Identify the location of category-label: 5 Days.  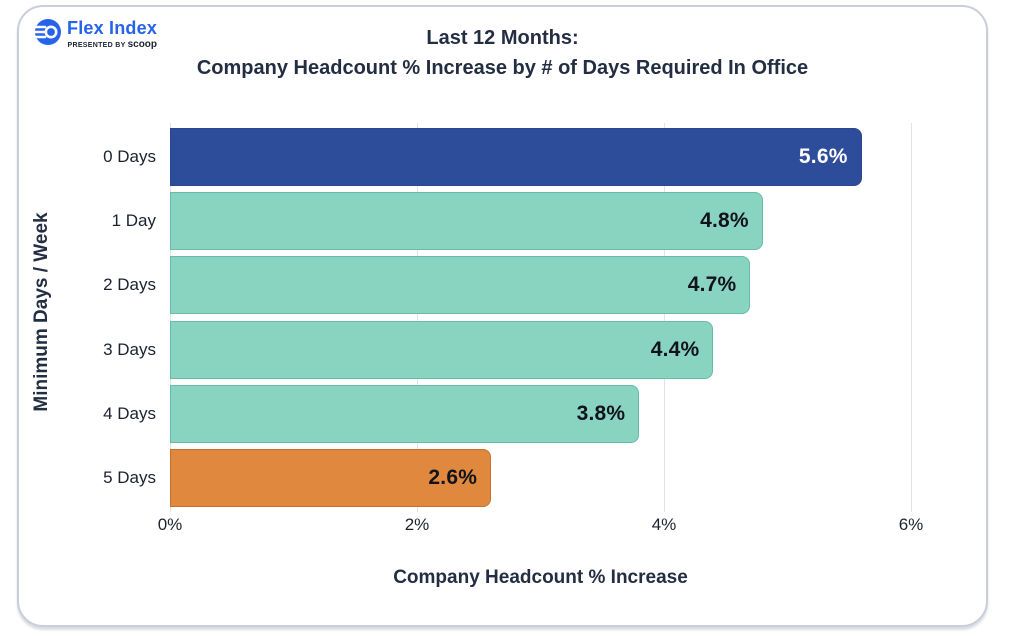
(129, 477).